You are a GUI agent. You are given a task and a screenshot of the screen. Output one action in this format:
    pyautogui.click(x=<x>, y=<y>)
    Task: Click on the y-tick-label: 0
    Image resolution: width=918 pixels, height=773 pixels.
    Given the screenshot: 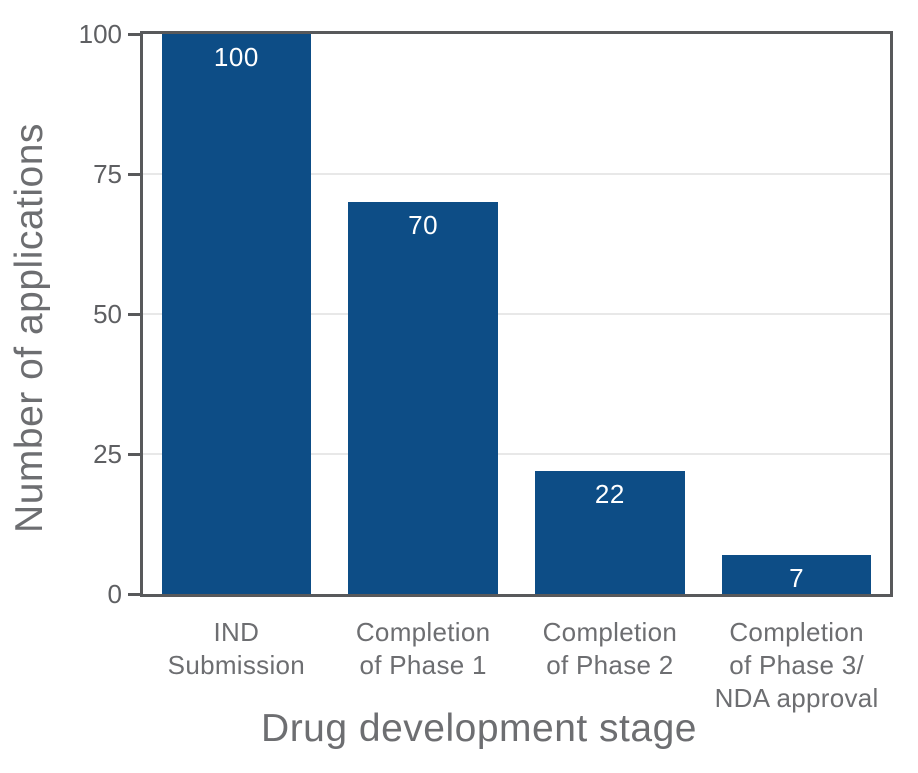 What is the action you would take?
    pyautogui.click(x=114, y=594)
    